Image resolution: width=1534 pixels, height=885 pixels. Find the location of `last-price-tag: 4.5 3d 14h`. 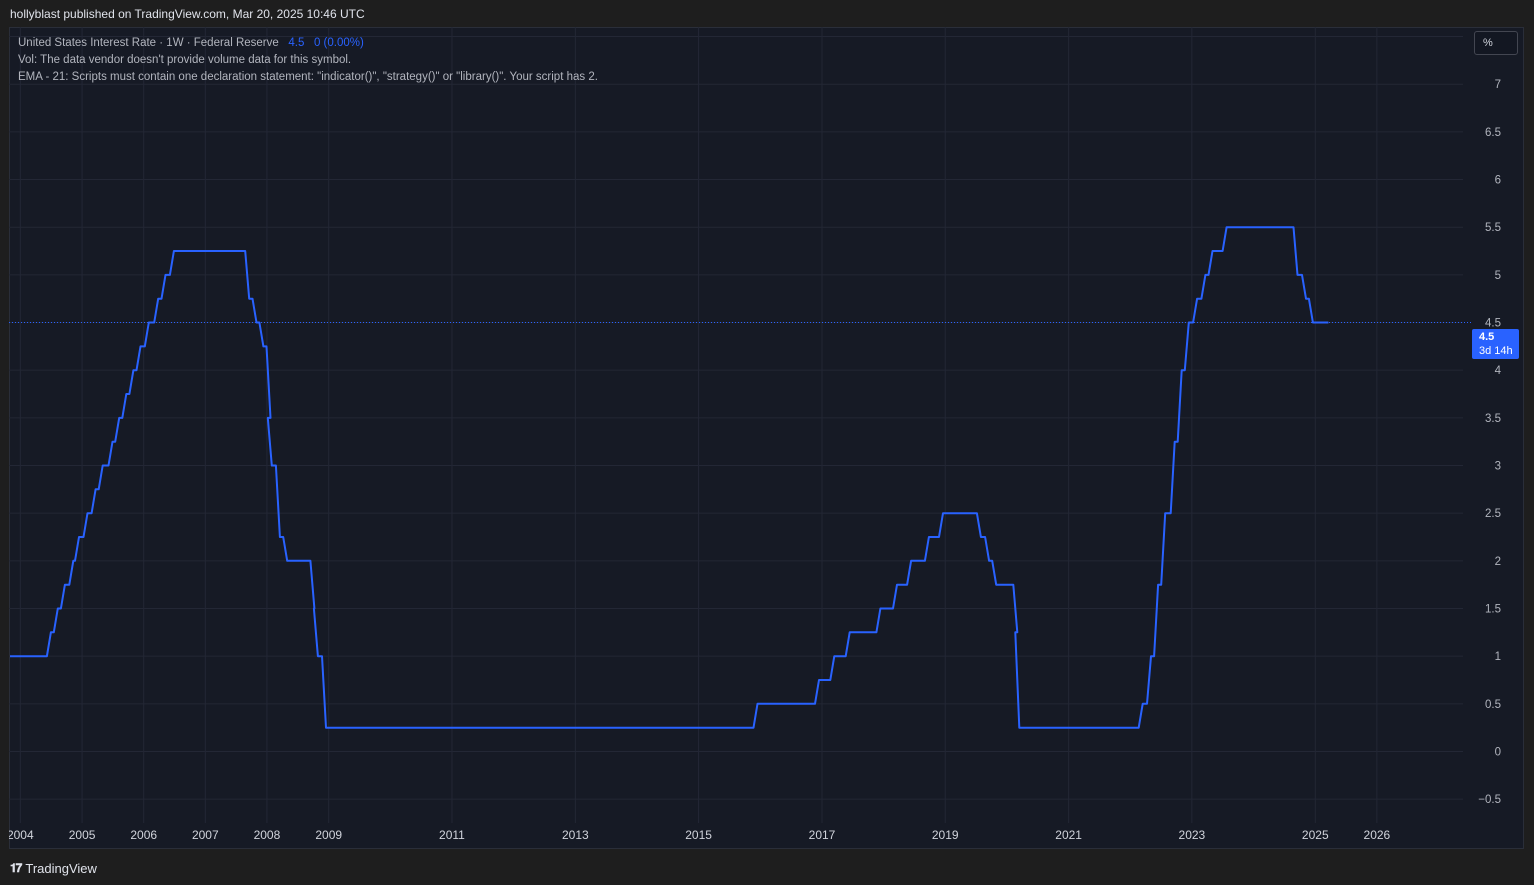

last-price-tag: 4.5 3d 14h is located at coordinates (1495, 344).